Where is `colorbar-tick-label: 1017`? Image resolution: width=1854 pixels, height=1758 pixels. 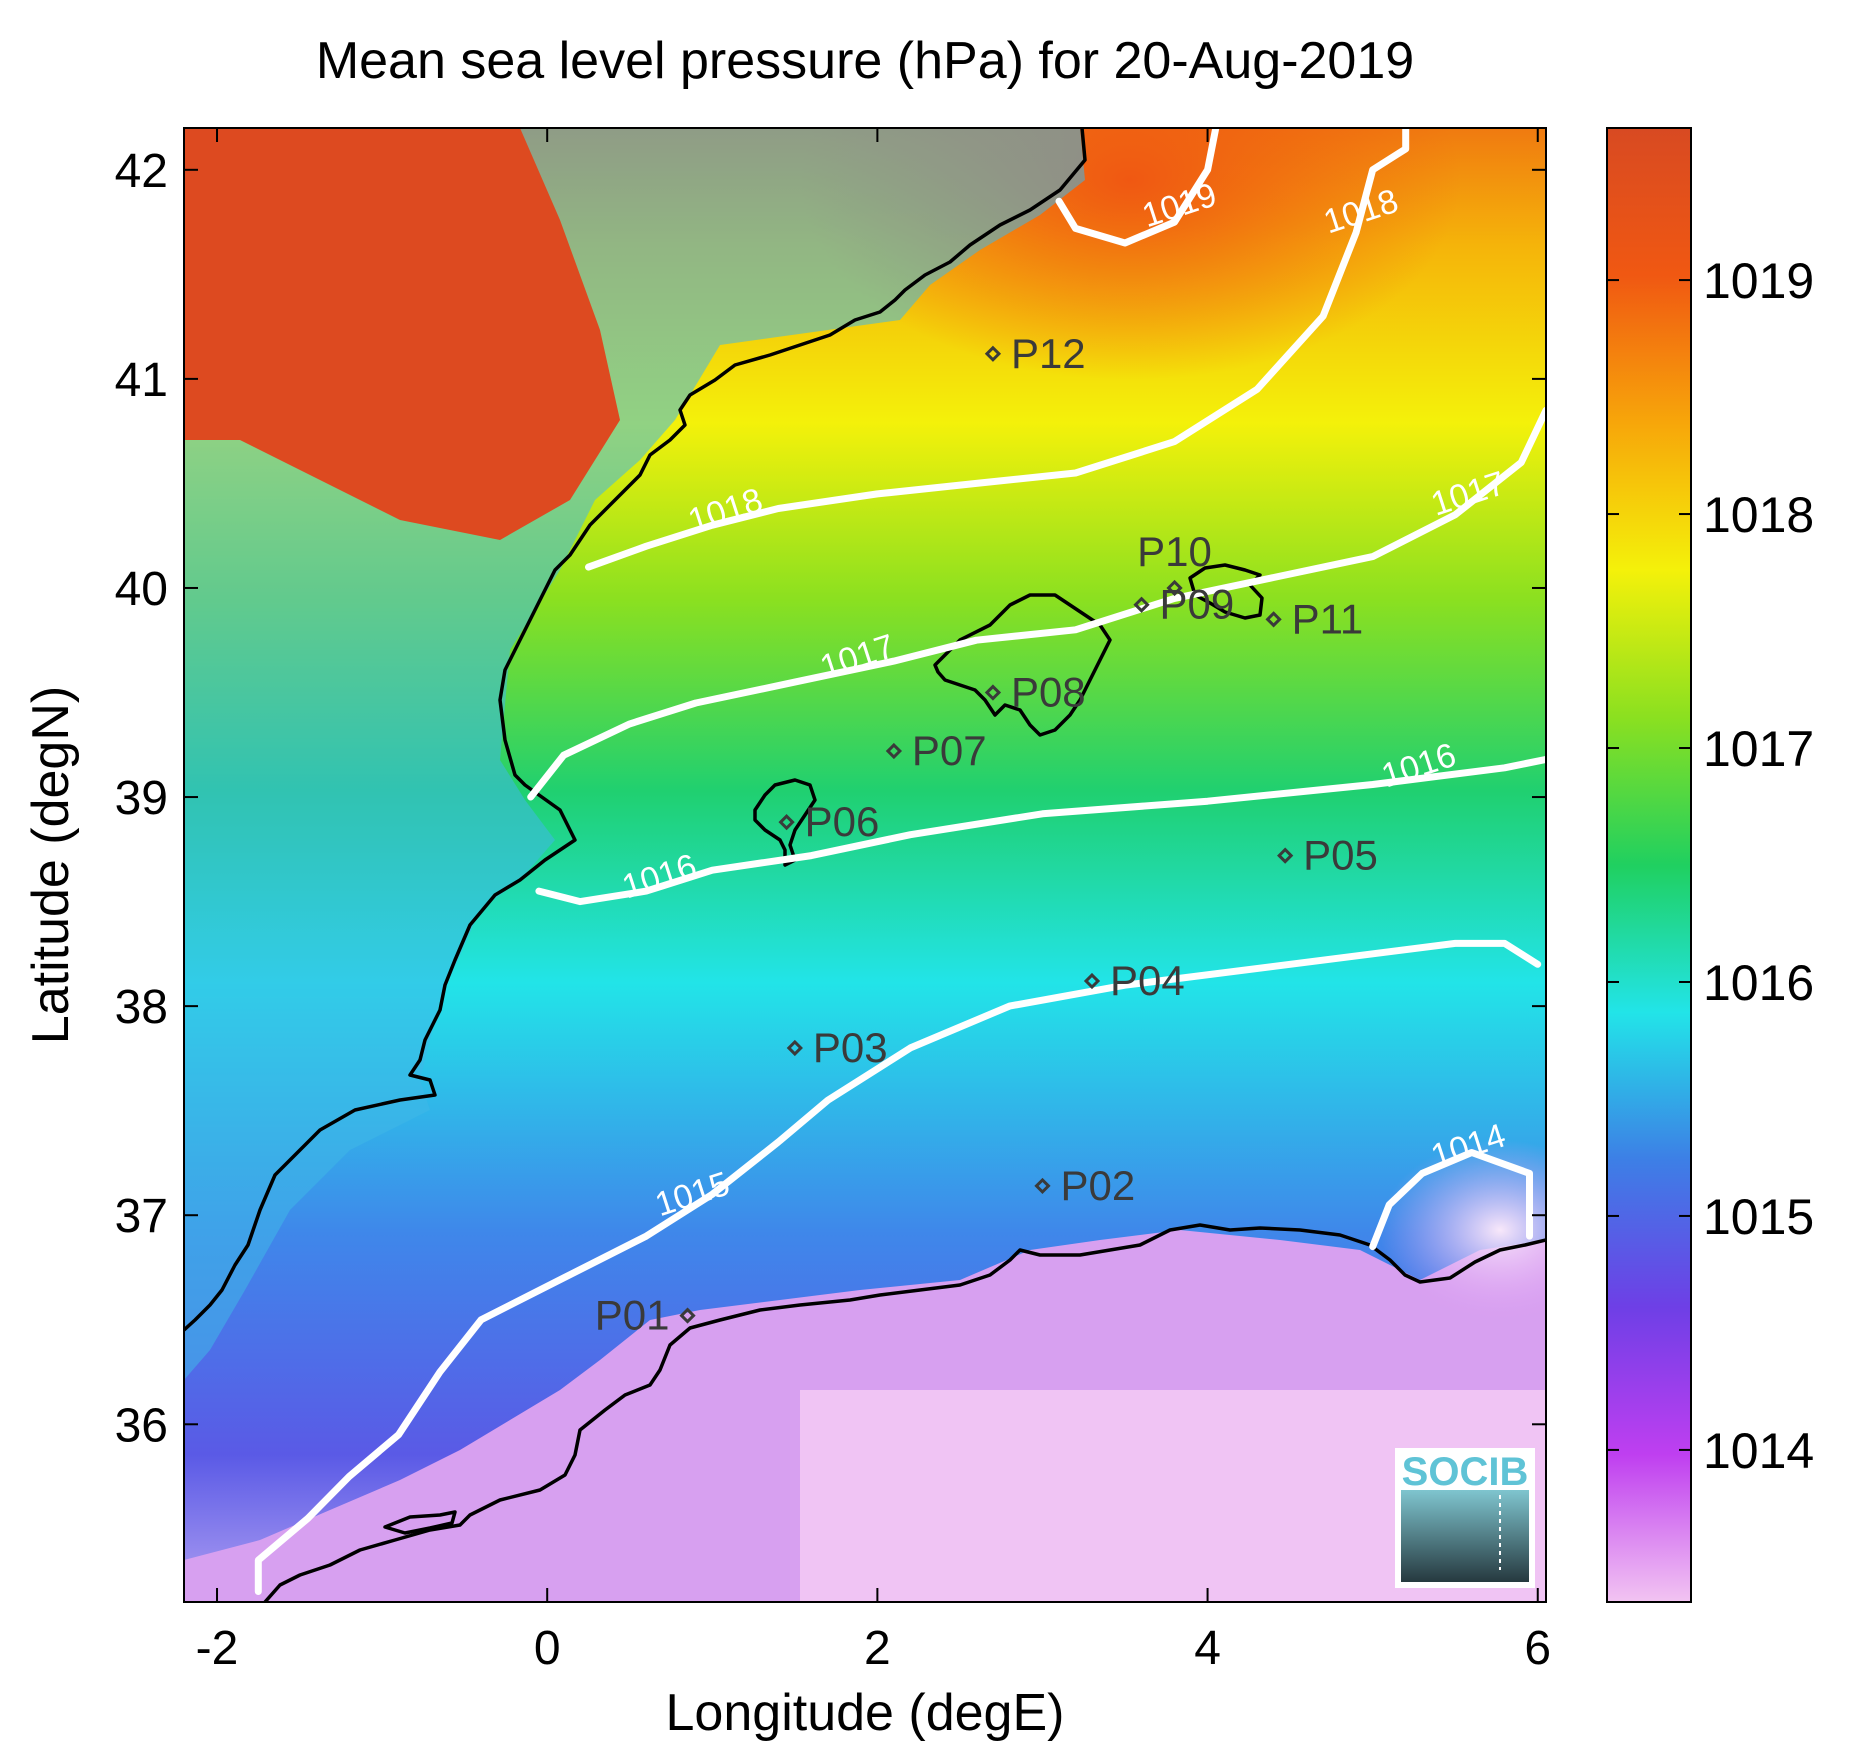 colorbar-tick-label: 1017 is located at coordinates (1758, 749).